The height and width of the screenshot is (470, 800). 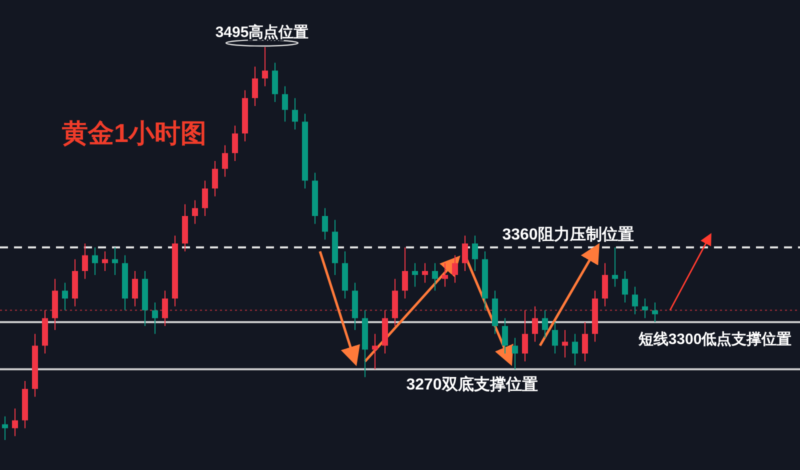 I want to click on text: 黄金1小时图, so click(x=133, y=133).